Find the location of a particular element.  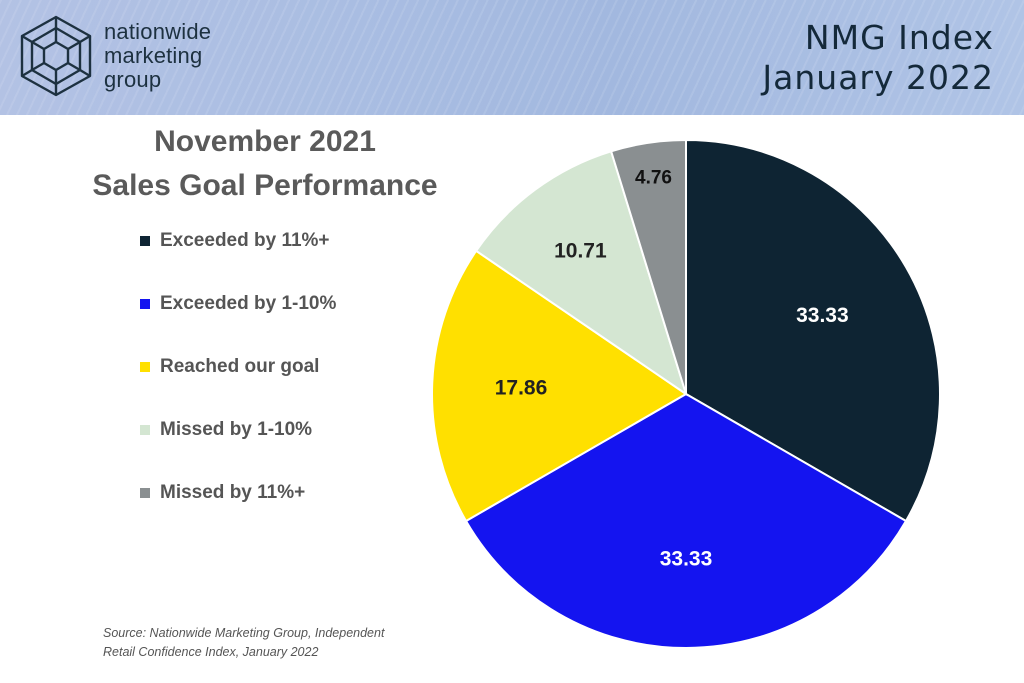

legend-label: Missed by 11%+ is located at coordinates (233, 492).